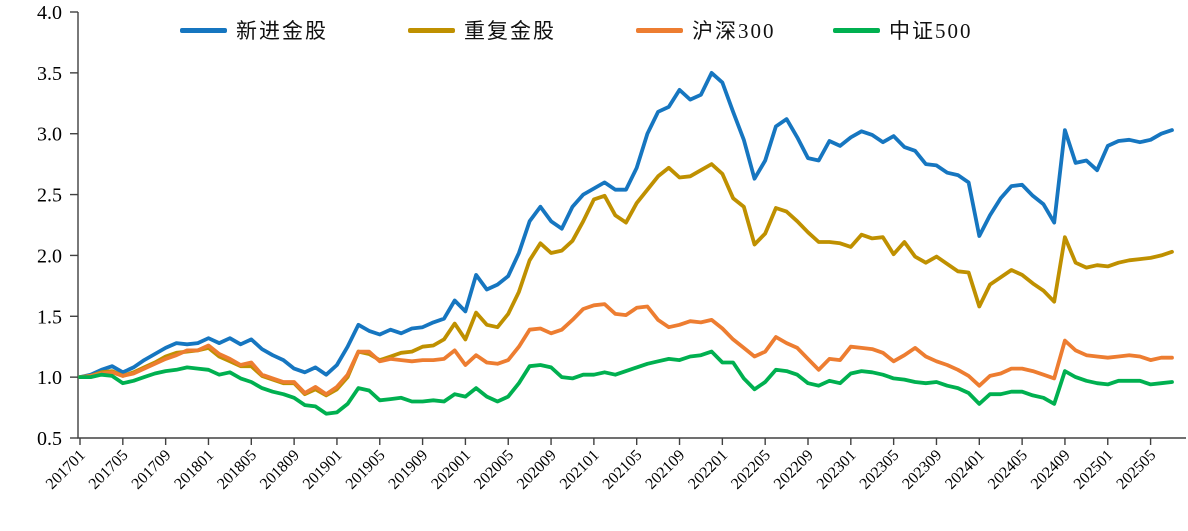 The width and height of the screenshot is (1188, 531). What do you see at coordinates (49, 135) in the screenshot?
I see `y-axis-tick-label: 3.0` at bounding box center [49, 135].